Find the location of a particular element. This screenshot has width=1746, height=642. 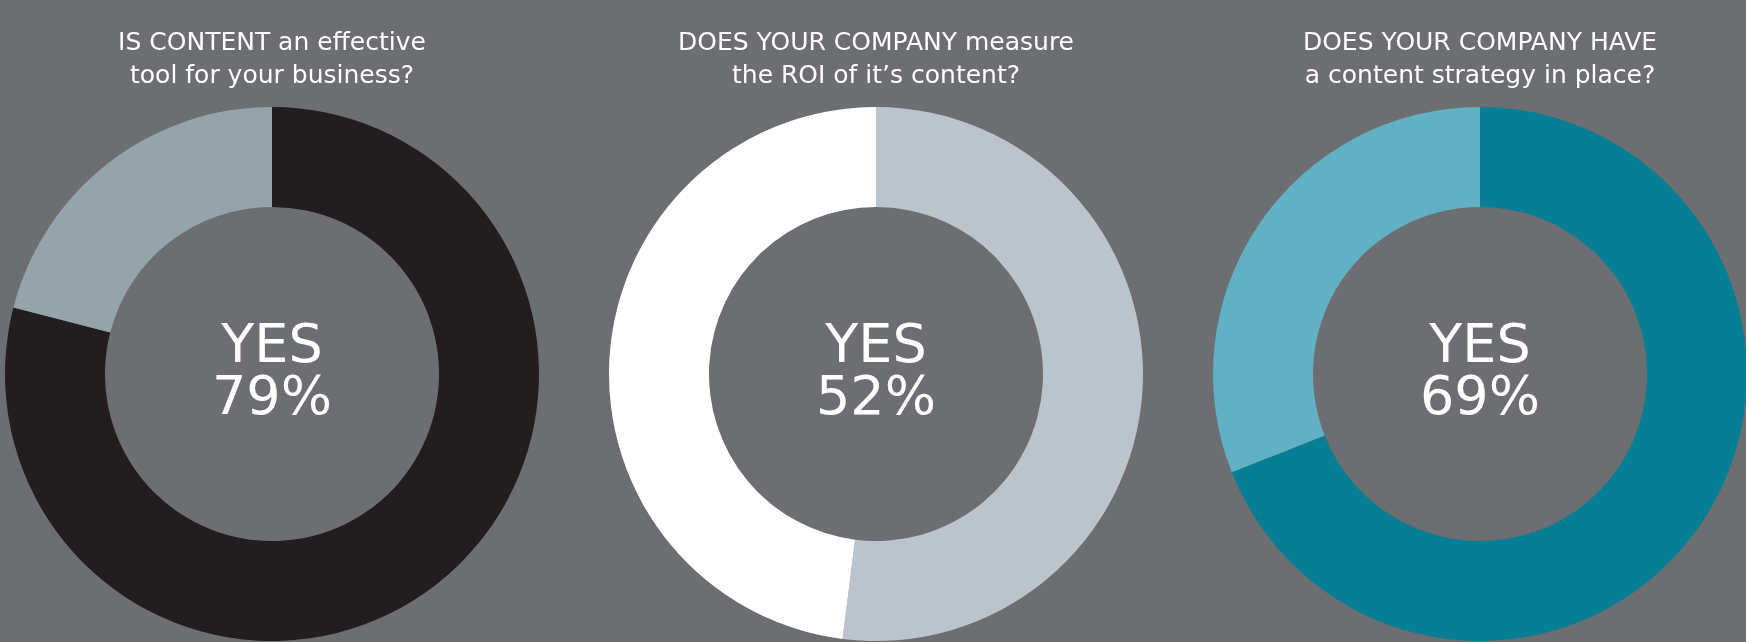

chart-title: DOES YOUR COMPANY HAVE a content strategy in place? is located at coordinates (1480, 58).